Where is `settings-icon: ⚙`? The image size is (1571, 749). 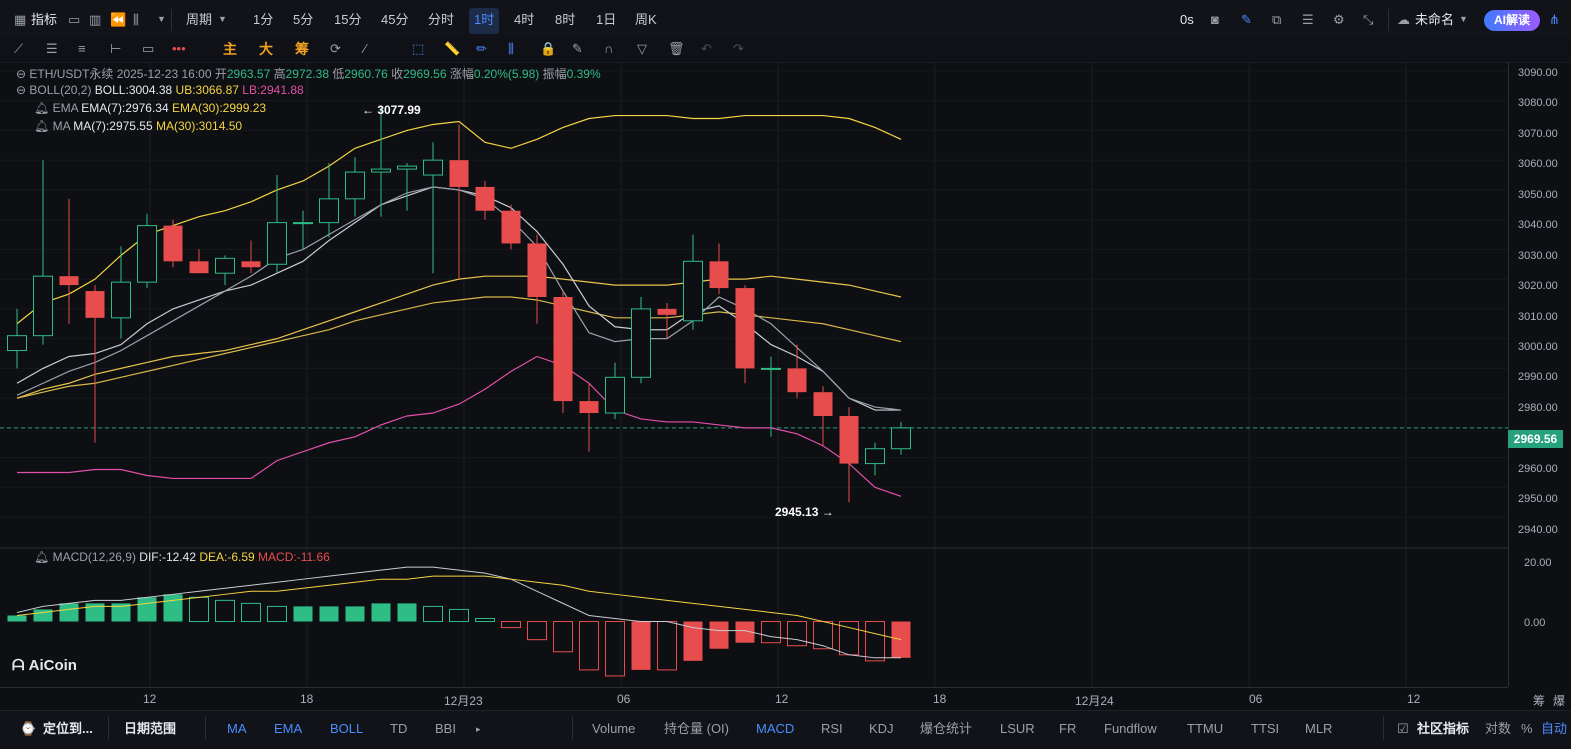
settings-icon: ⚙ is located at coordinates (1339, 19).